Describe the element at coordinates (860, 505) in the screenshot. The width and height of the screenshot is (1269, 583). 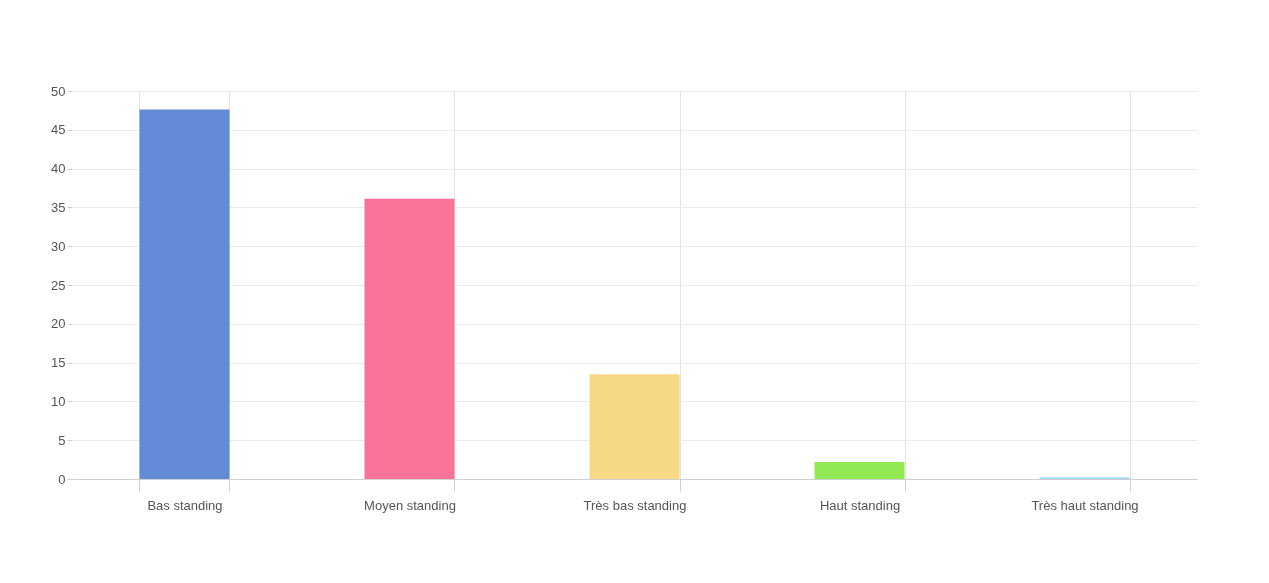
I see `x-tick-label: Haut standing` at that location.